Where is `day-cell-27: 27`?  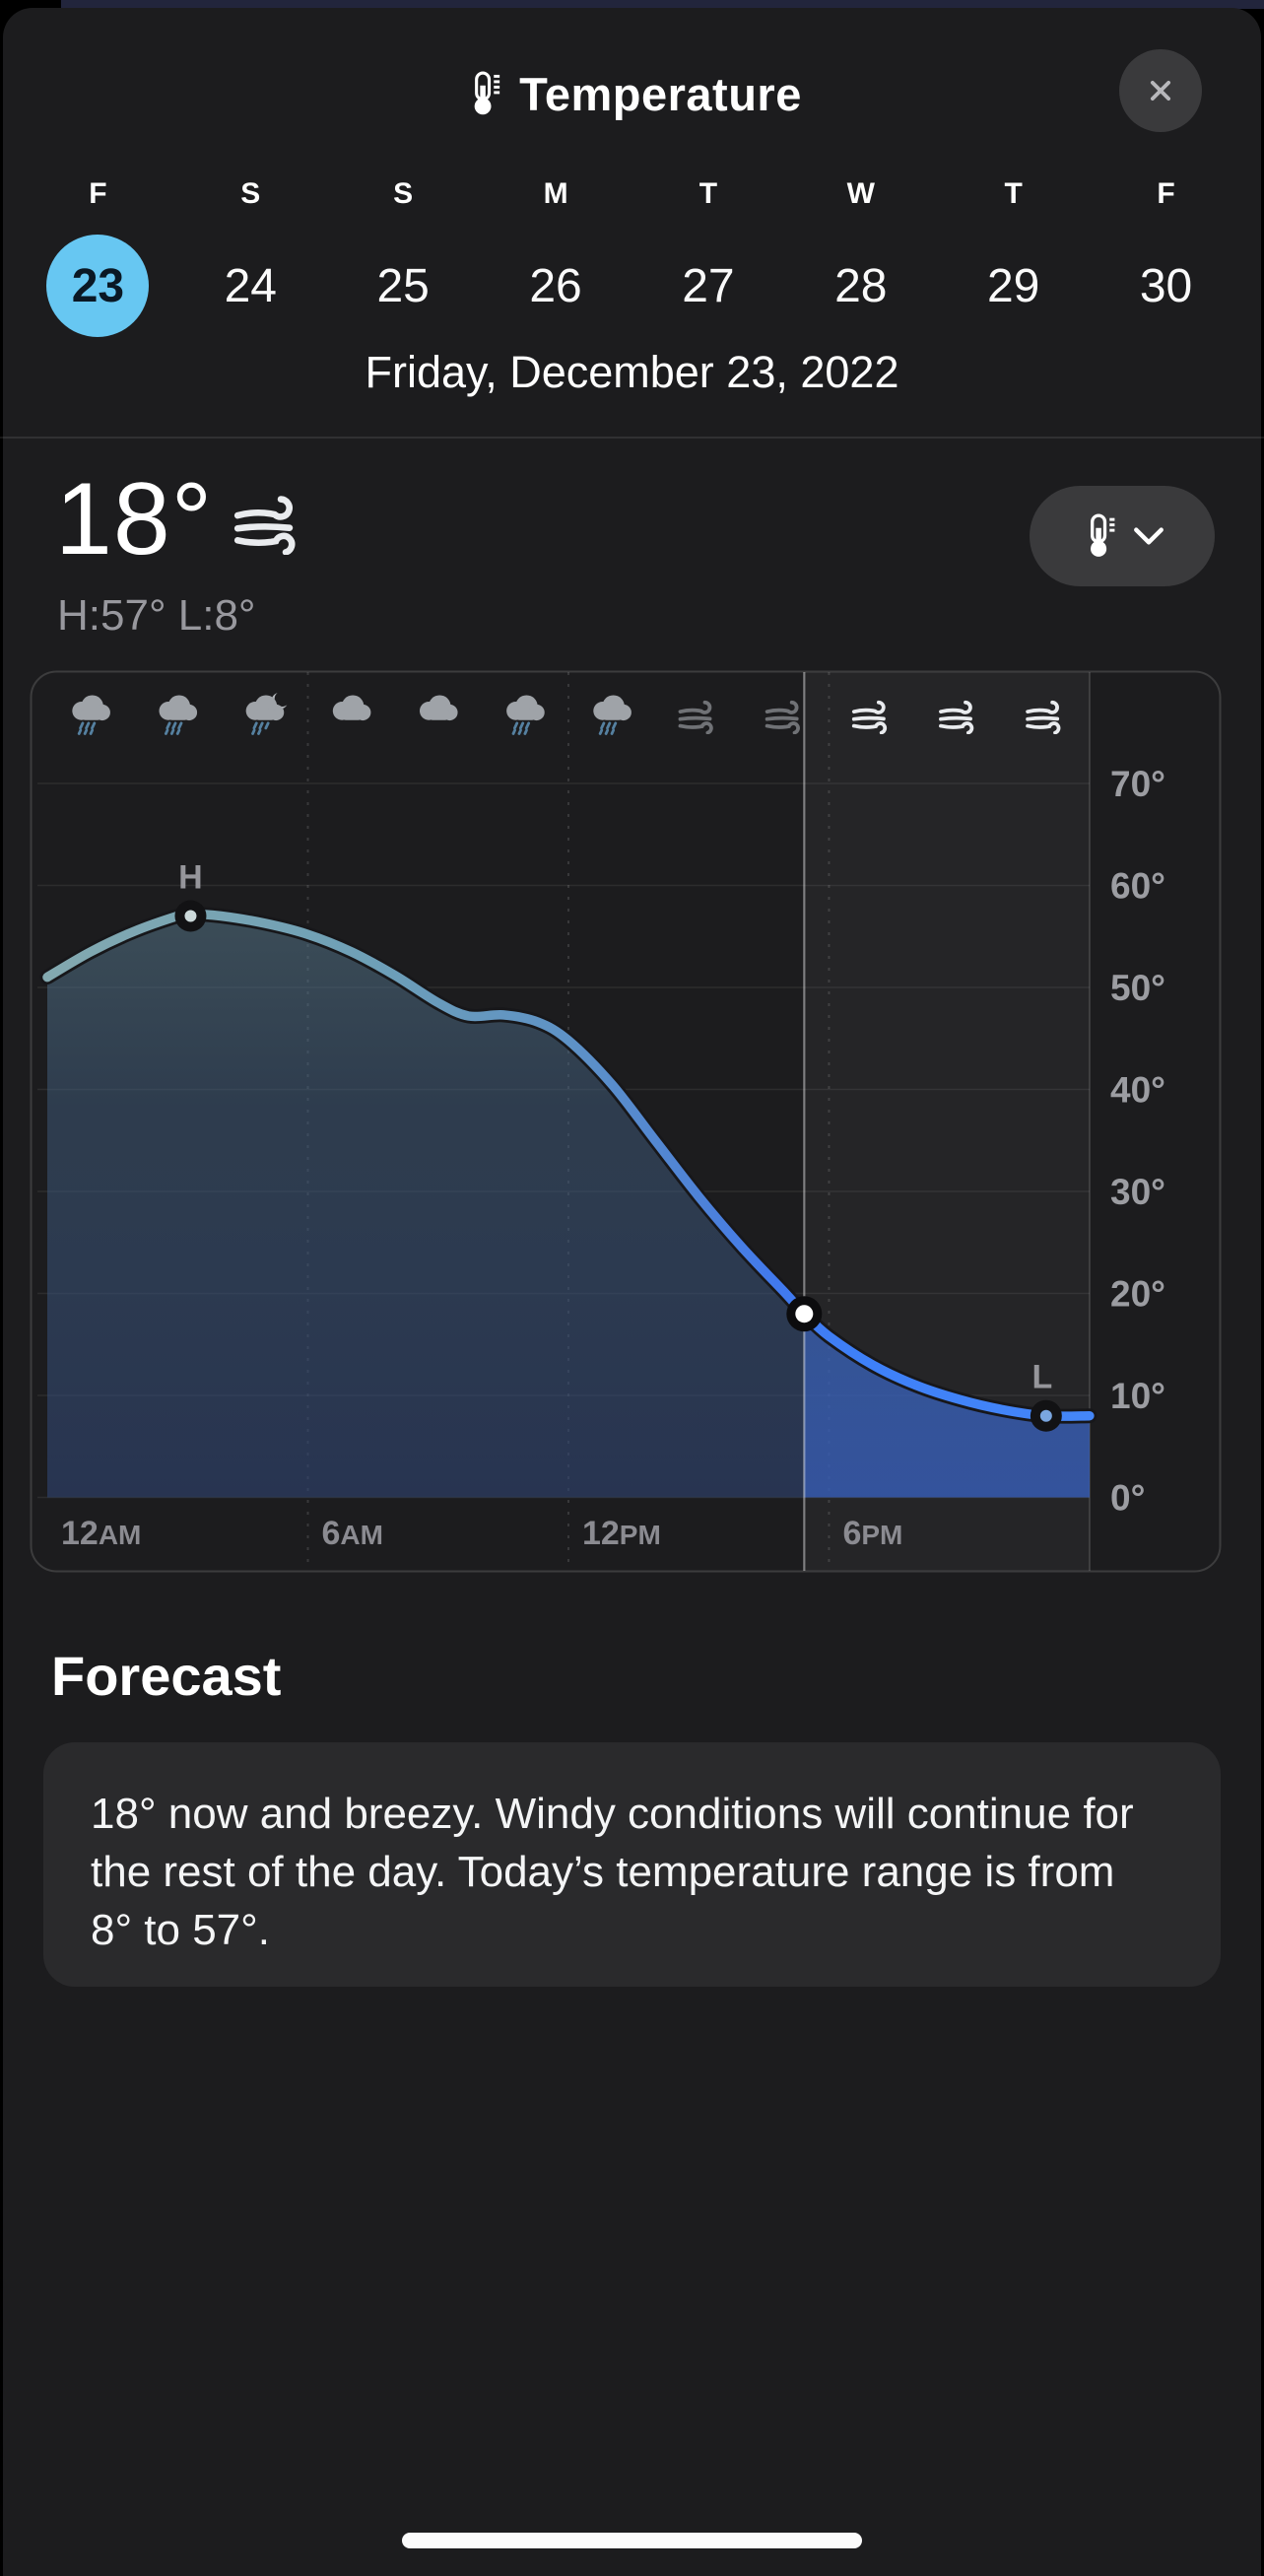
day-cell-27: 27 is located at coordinates (708, 286).